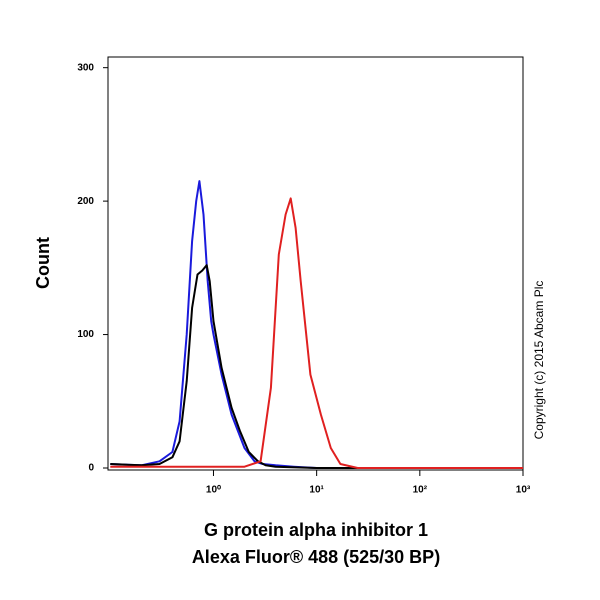 This screenshot has height=600, width=600. I want to click on copyright: Copyright (c) 2015 Abcam Plc, so click(539, 360).